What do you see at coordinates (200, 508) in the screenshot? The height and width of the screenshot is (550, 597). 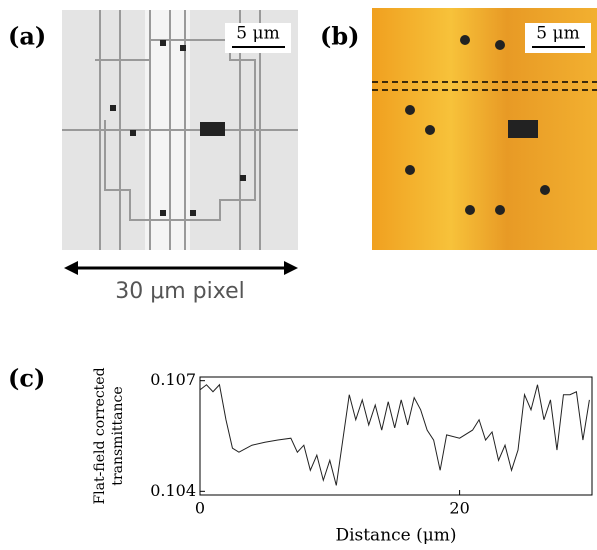 I see `x-tick-label: 0` at bounding box center [200, 508].